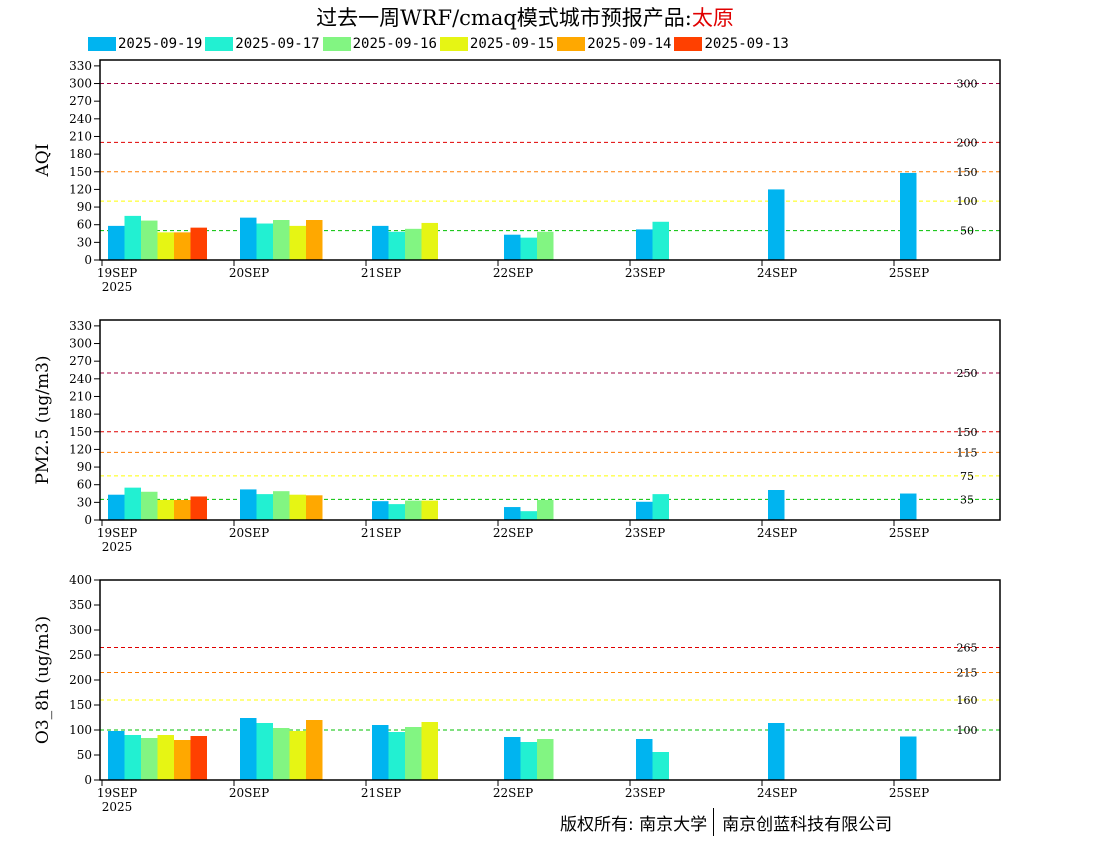  Describe the element at coordinates (80, 119) in the screenshot. I see `y-tick-label: 240` at that location.